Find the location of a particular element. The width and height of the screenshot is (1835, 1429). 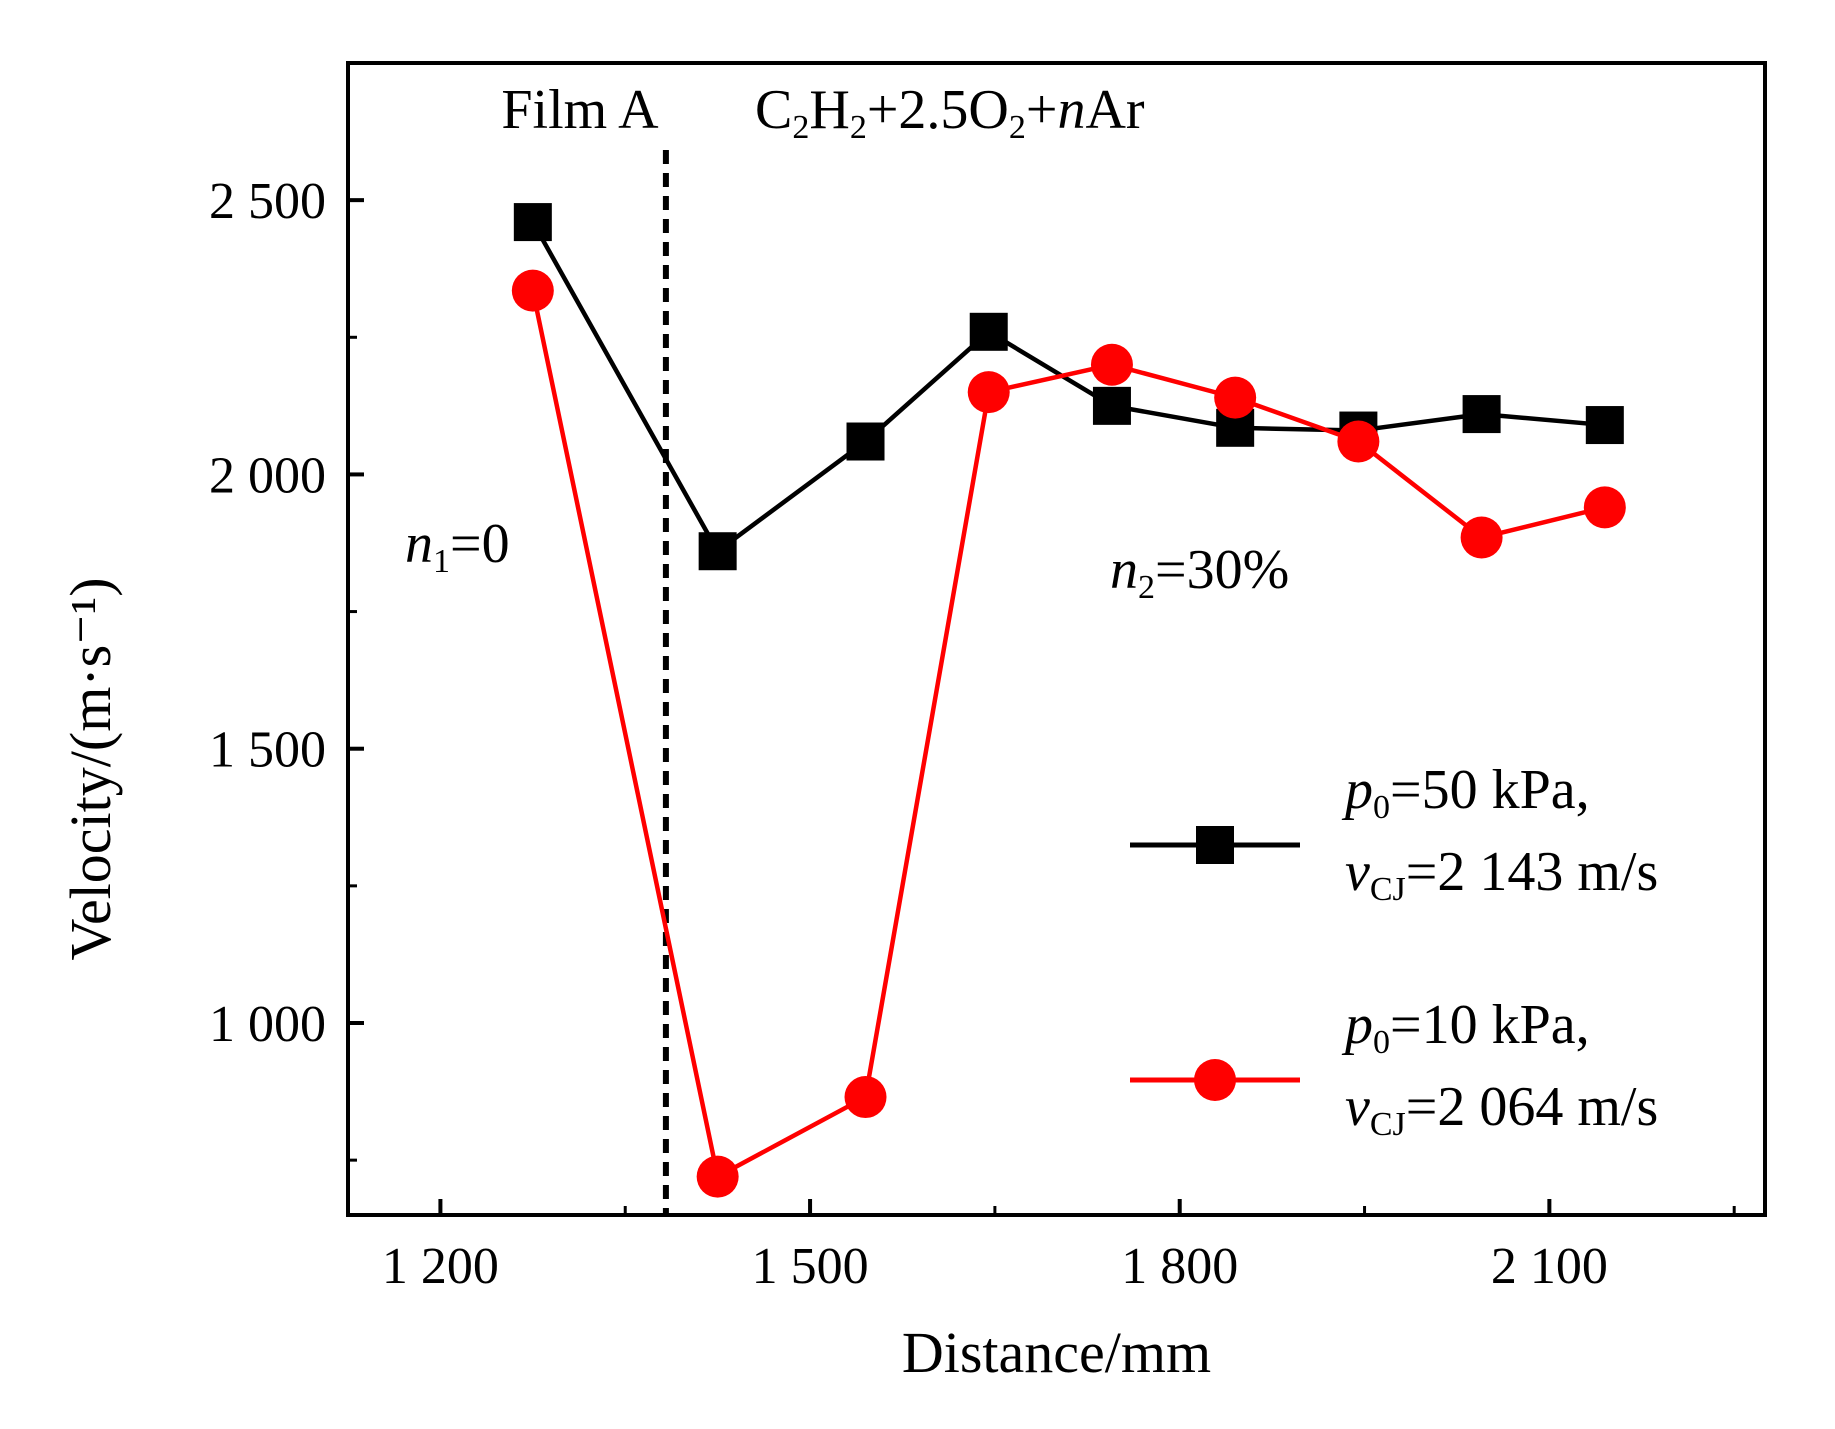

series-line is located at coordinates (1068, 387).